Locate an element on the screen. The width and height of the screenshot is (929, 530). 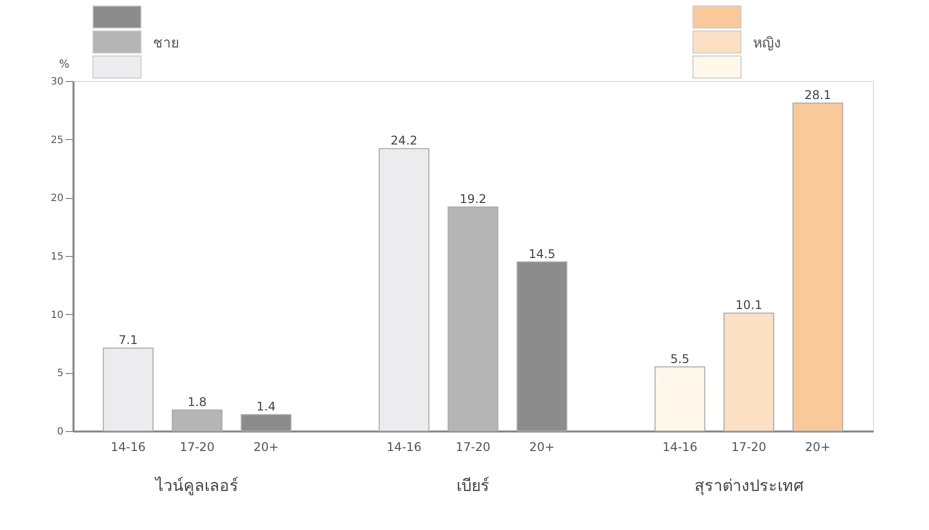
legend-label: ชาย is located at coordinates (166, 44).